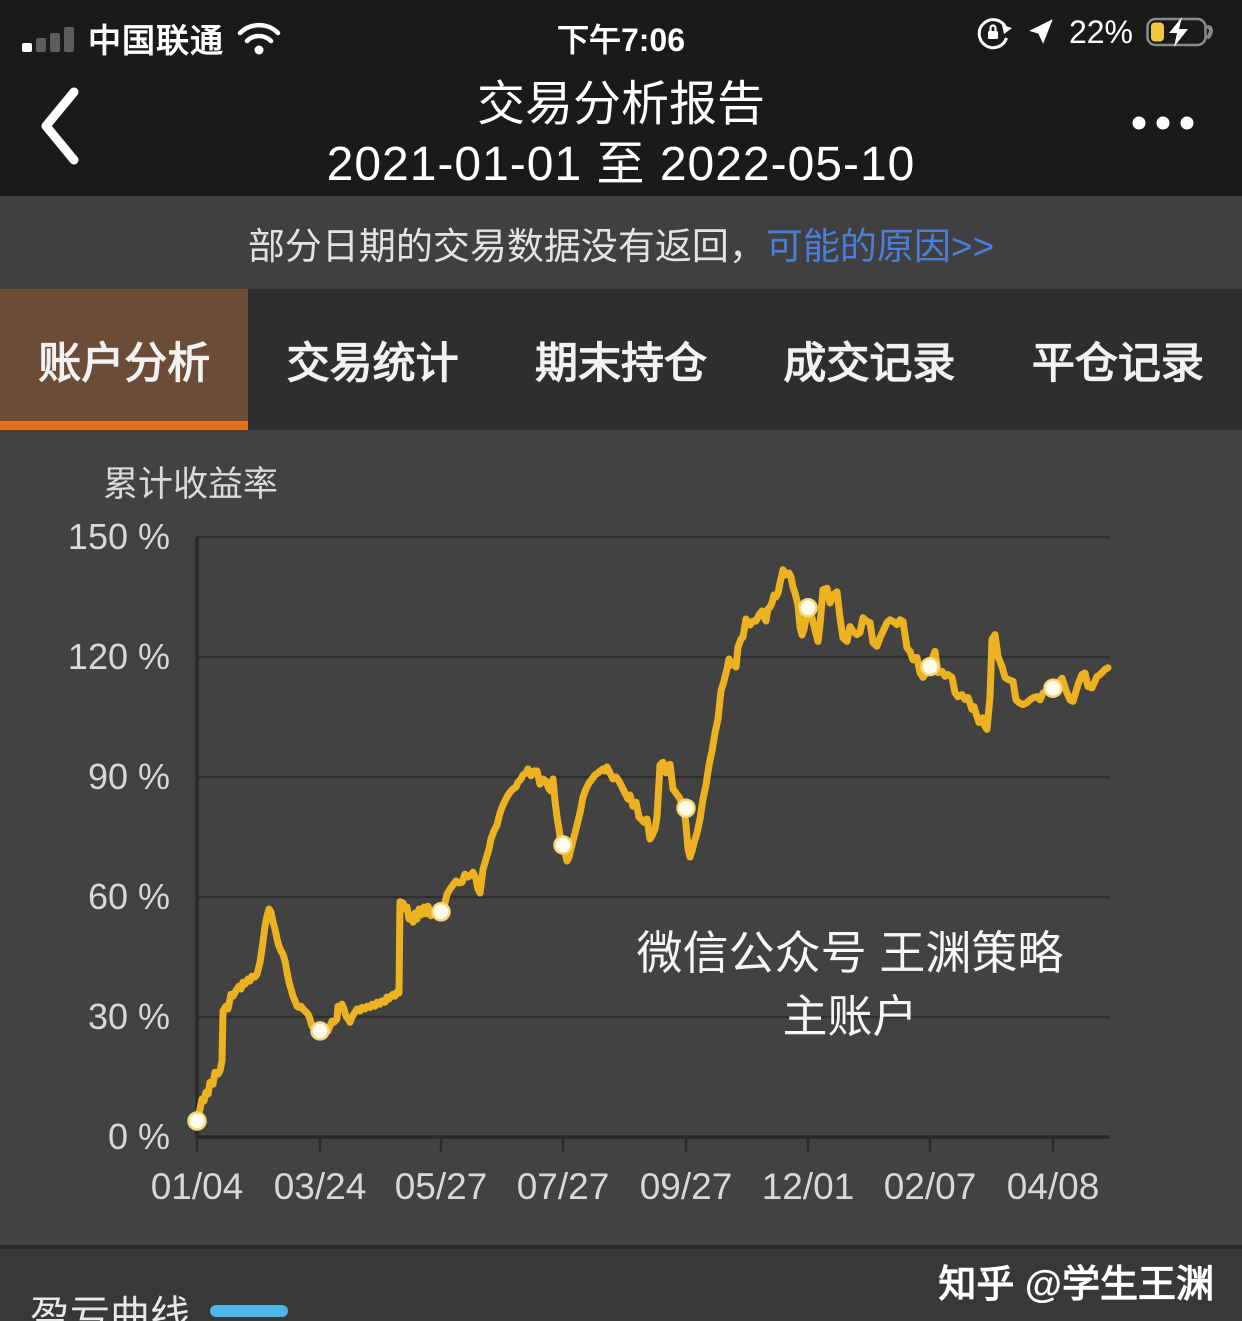 This screenshot has width=1242, height=1321. I want to click on svg-text: 04/08, so click(1053, 1186).